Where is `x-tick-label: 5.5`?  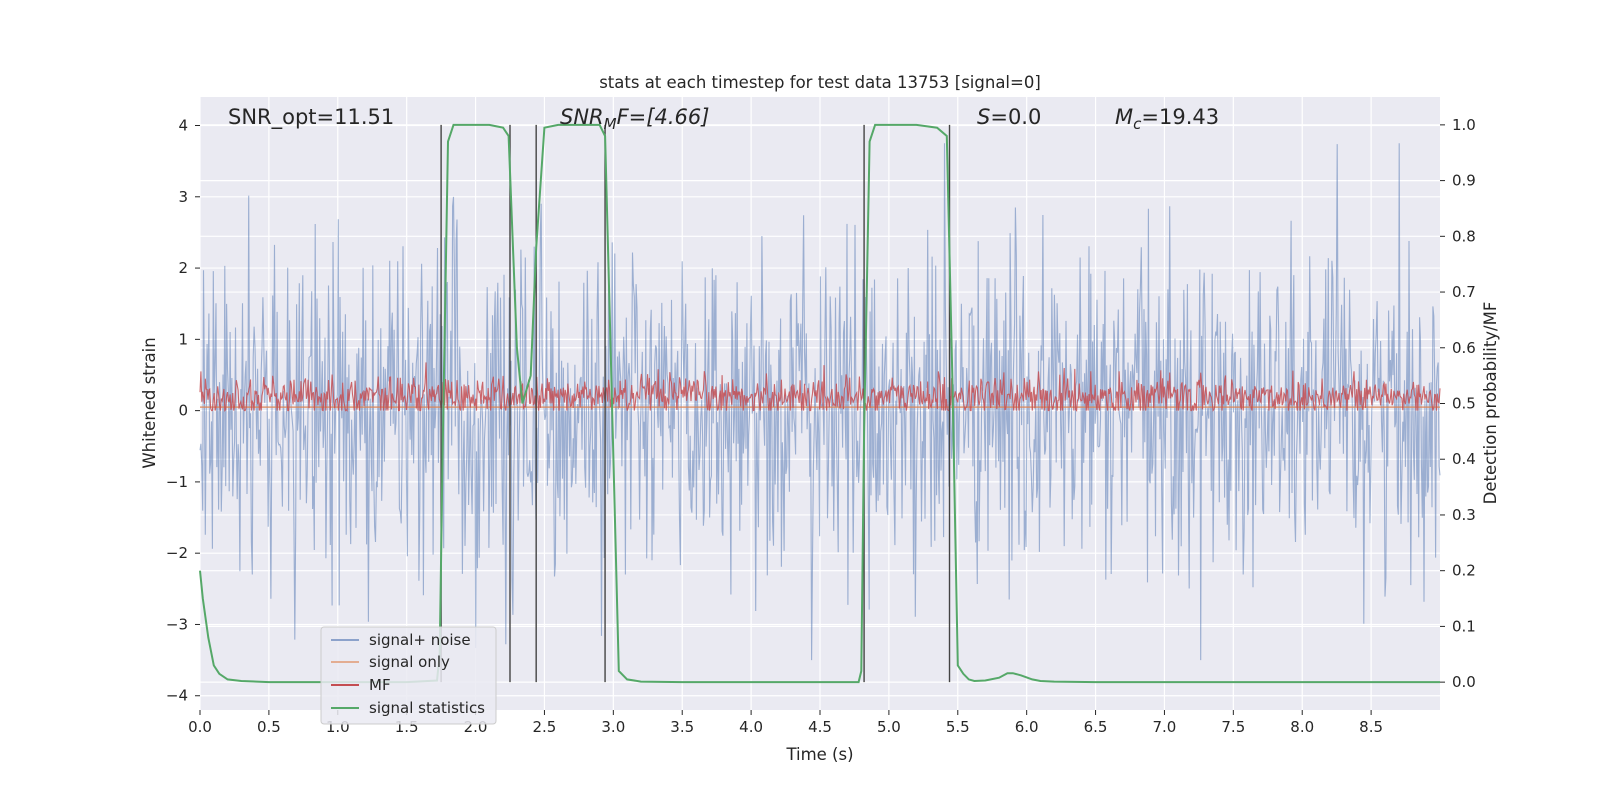
x-tick-label: 5.5 is located at coordinates (958, 727).